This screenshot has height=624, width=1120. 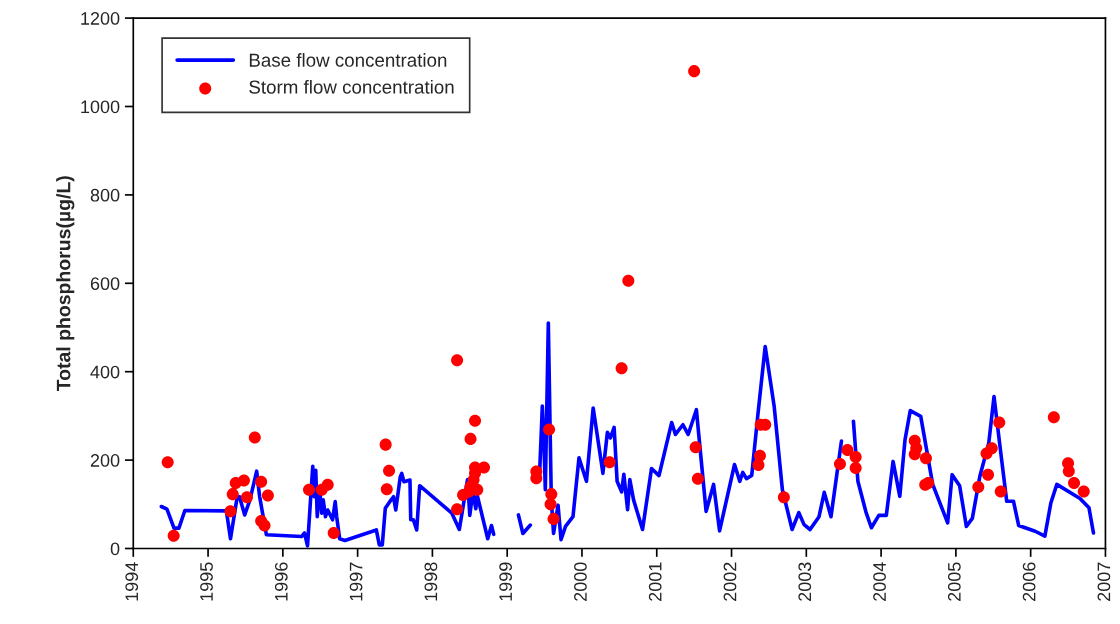 What do you see at coordinates (132, 581) in the screenshot?
I see `x-tick-label: 1994` at bounding box center [132, 581].